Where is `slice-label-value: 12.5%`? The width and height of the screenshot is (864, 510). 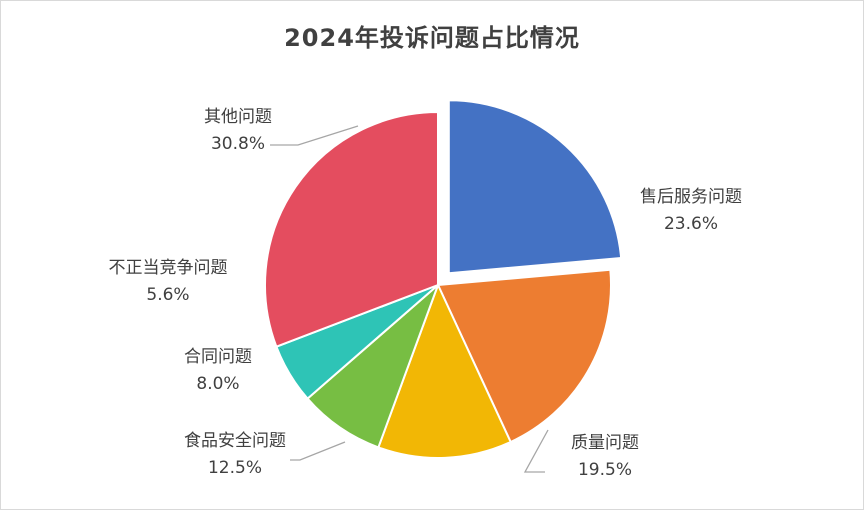
slice-label-value: 12.5% is located at coordinates (235, 468).